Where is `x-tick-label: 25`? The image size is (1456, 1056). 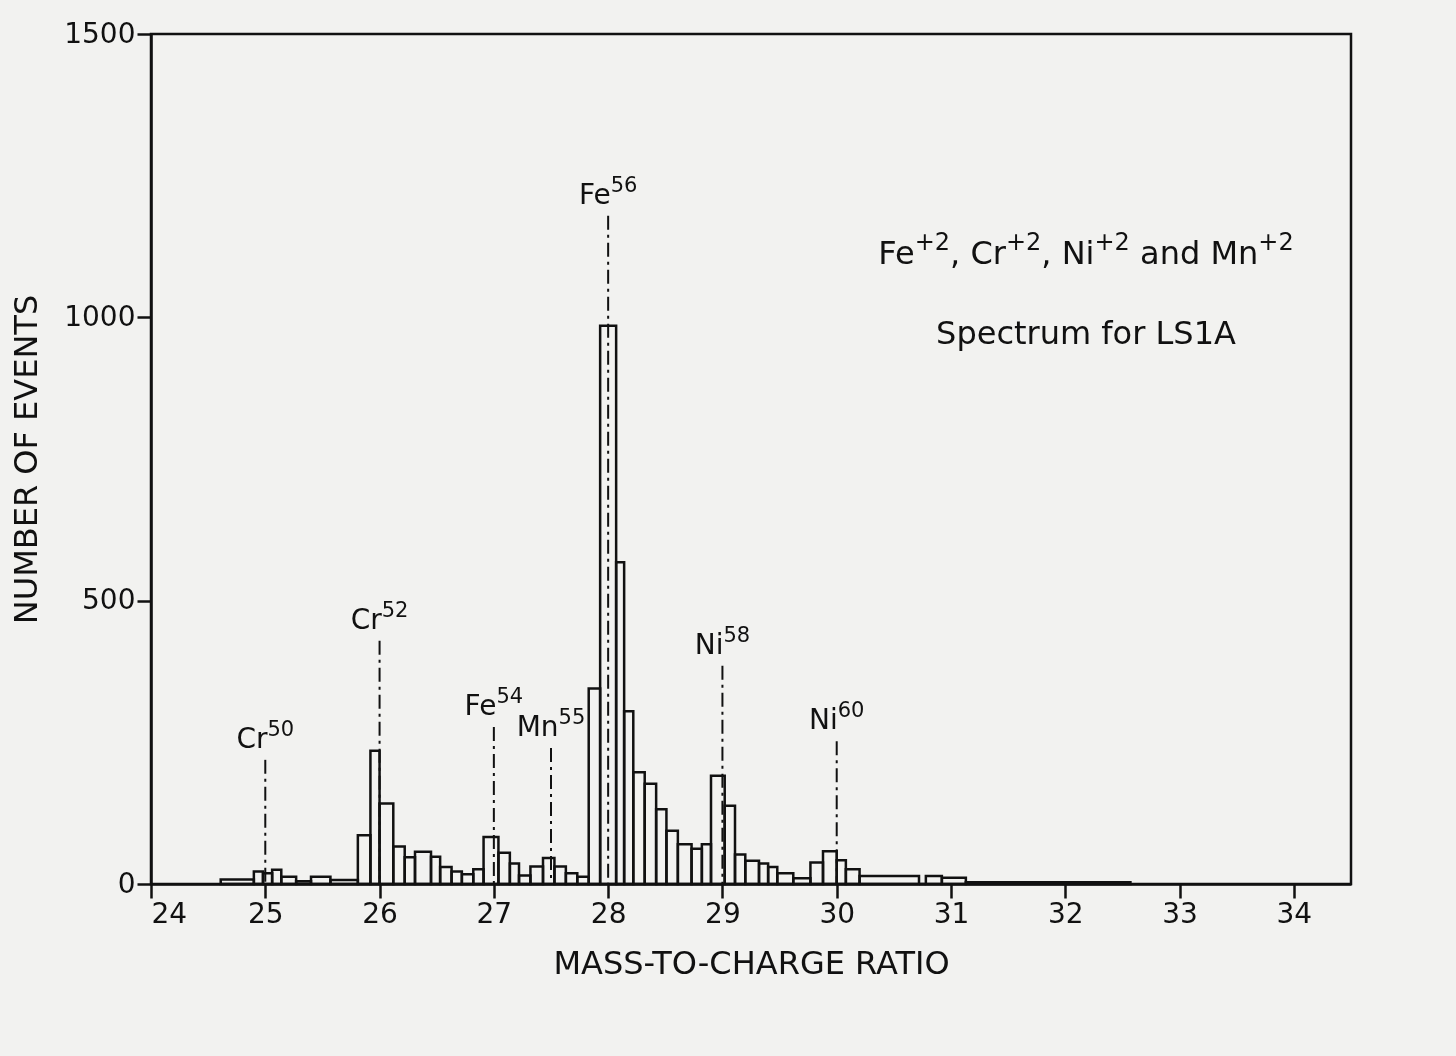
x-tick-label: 25 is located at coordinates (265, 913).